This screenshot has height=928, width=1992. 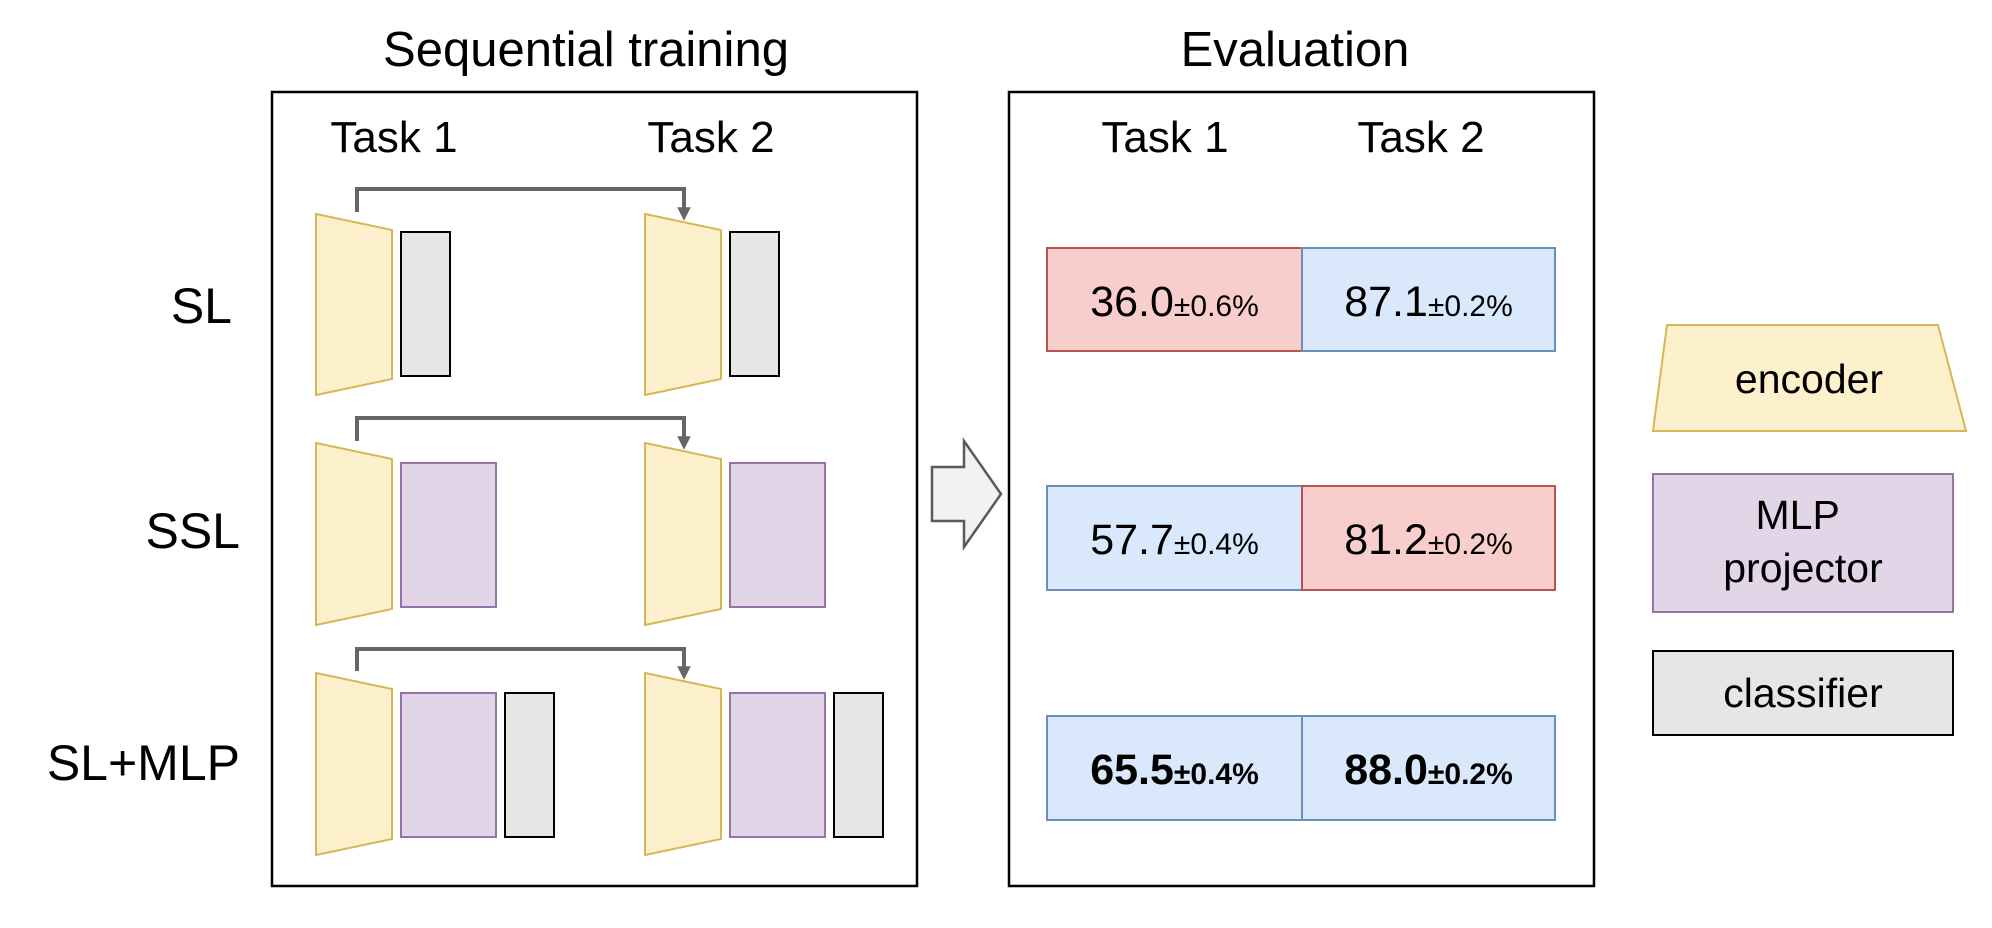 What do you see at coordinates (1798, 515) in the screenshot?
I see `legend-projector-line1: MLP` at bounding box center [1798, 515].